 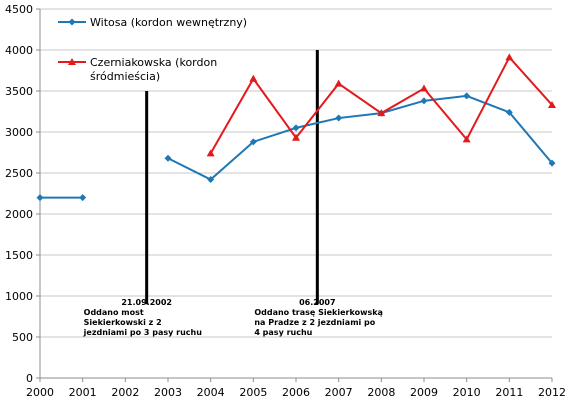 What do you see at coordinates (552, 392) in the screenshot?
I see `x-tick-label: 2012` at bounding box center [552, 392].